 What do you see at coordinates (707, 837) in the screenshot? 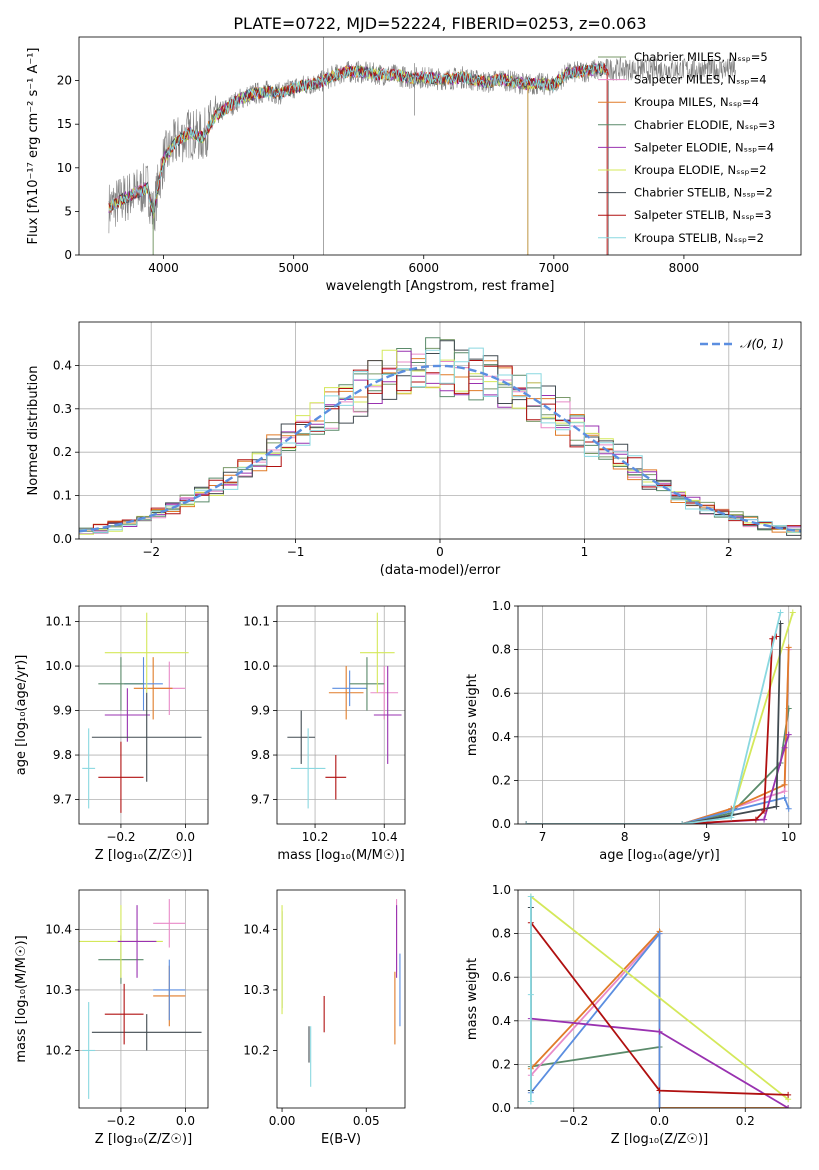
I see `x-tick-label: 9` at bounding box center [707, 837].